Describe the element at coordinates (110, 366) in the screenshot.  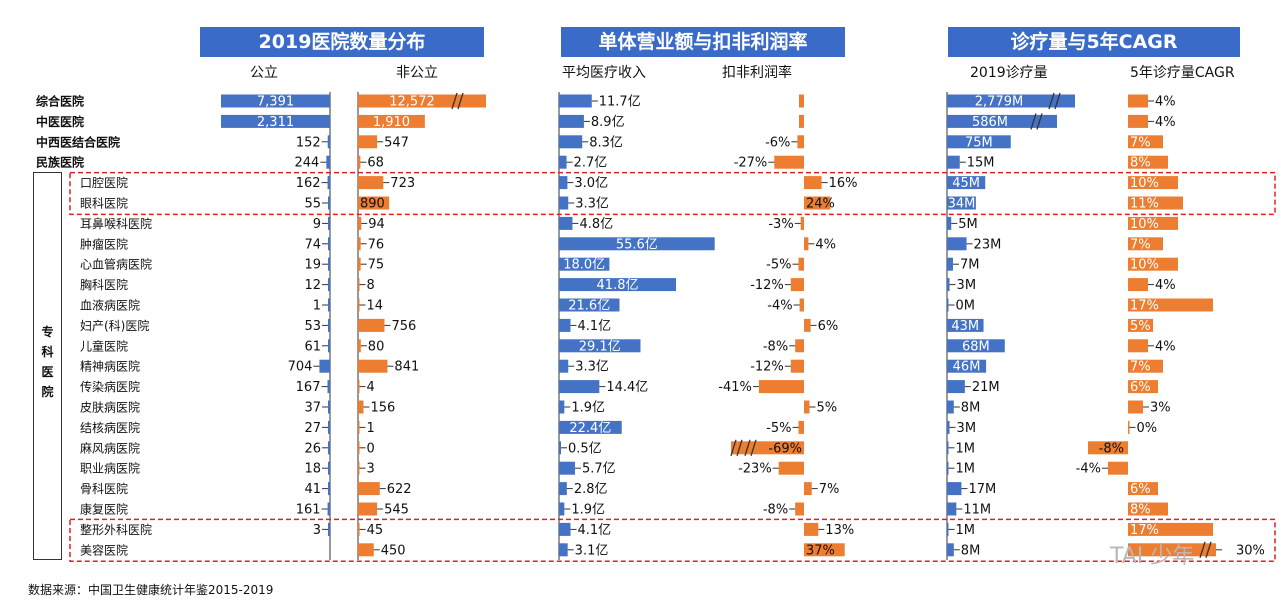
I see `category-label: 精神病医院` at that location.